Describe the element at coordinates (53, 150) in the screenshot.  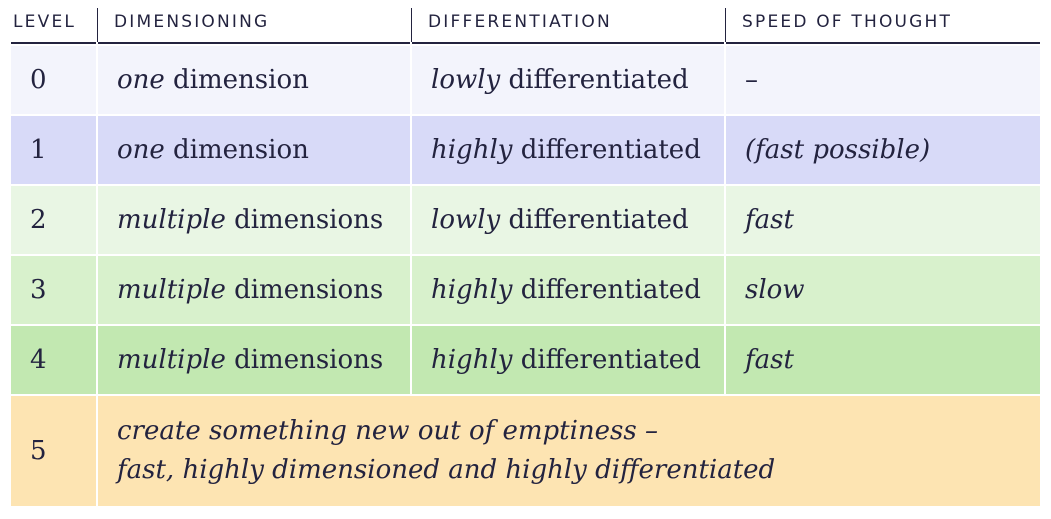
I see `level-cell: 1` at that location.